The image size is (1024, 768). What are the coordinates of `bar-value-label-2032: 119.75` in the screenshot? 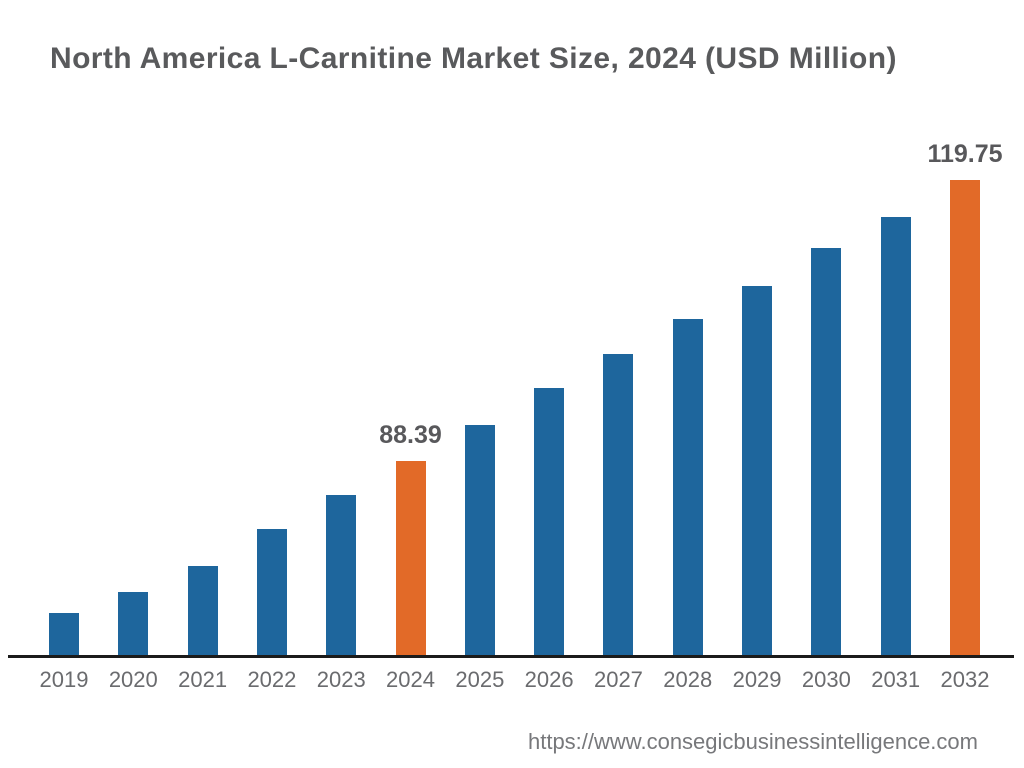 It's located at (965, 154).